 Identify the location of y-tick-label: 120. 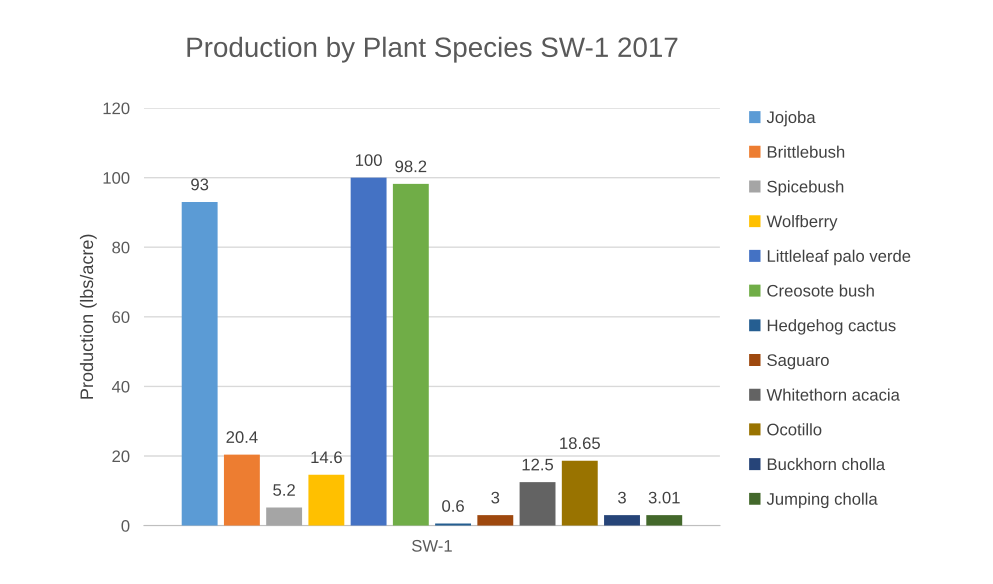
(117, 108).